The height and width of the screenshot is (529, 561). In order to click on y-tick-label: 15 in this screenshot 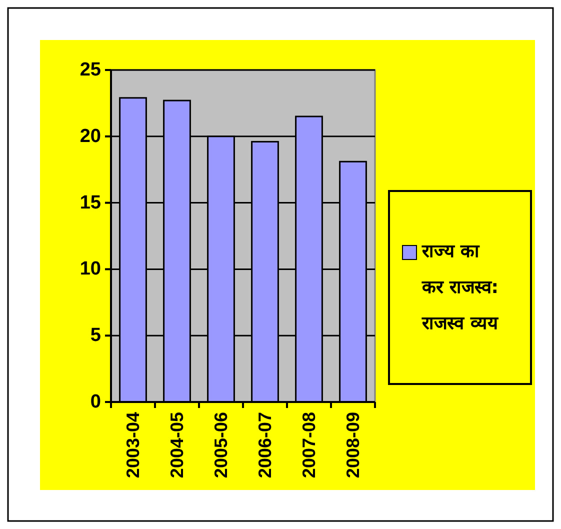, I will do `click(91, 203)`.